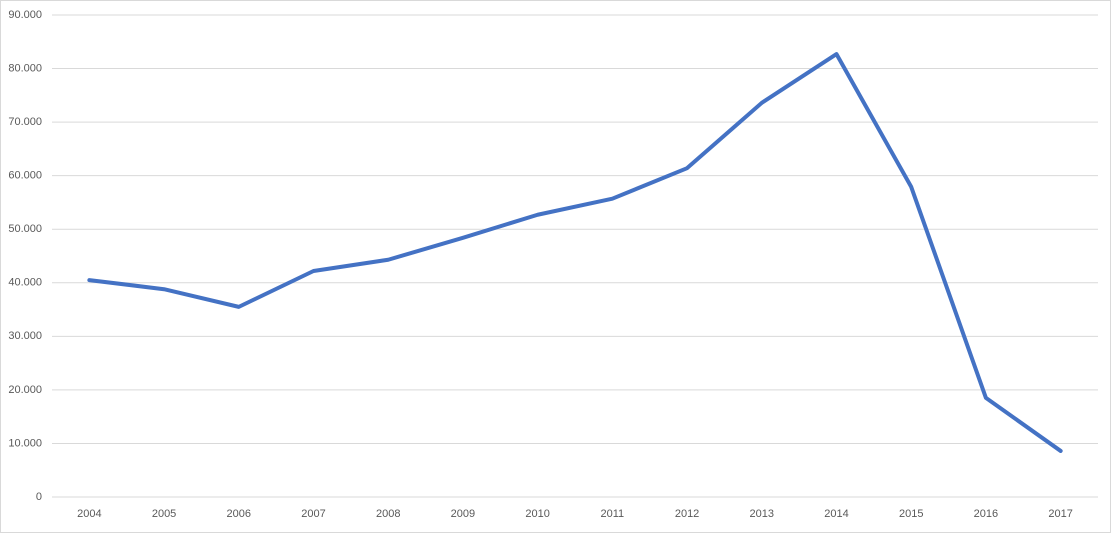  Describe the element at coordinates (911, 514) in the screenshot. I see `x-tick-label: 2015` at that location.